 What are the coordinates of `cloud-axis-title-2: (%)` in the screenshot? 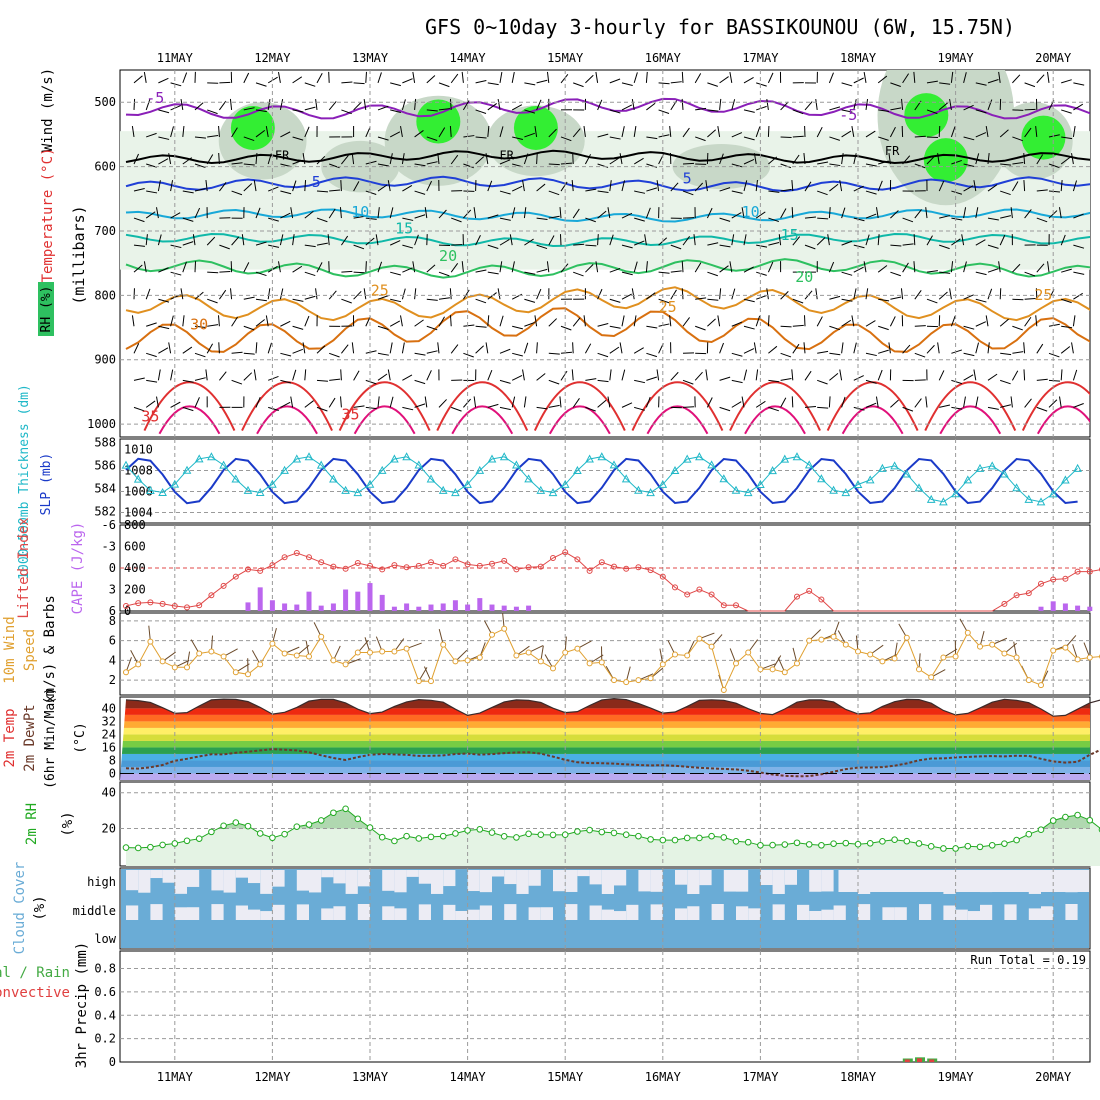 It's located at (40, 907).